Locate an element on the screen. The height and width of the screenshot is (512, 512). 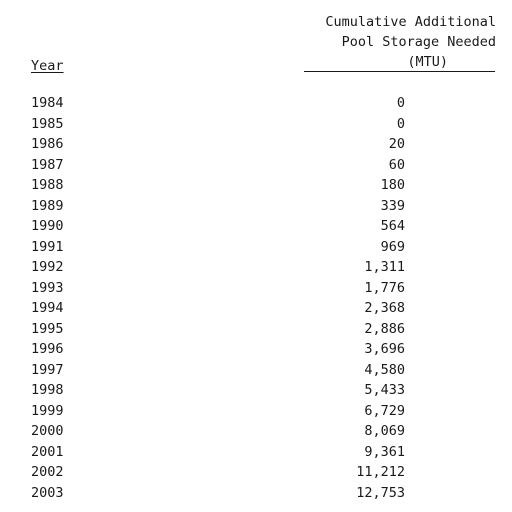
storage-value-cell: 8,069 is located at coordinates (384, 431).